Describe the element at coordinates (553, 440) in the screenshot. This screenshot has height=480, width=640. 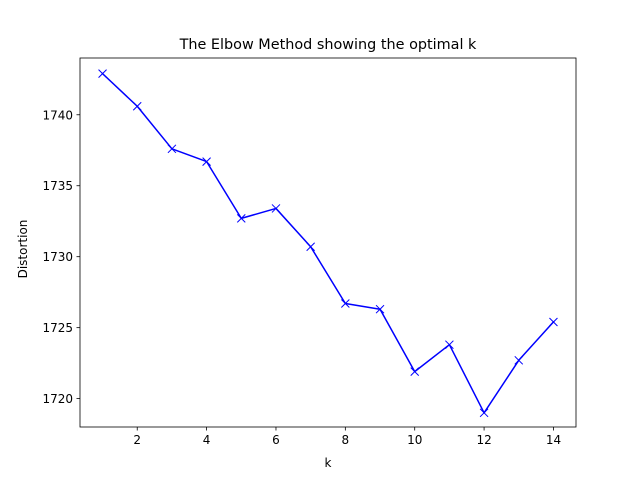
I see `x-tick-label: 14` at that location.